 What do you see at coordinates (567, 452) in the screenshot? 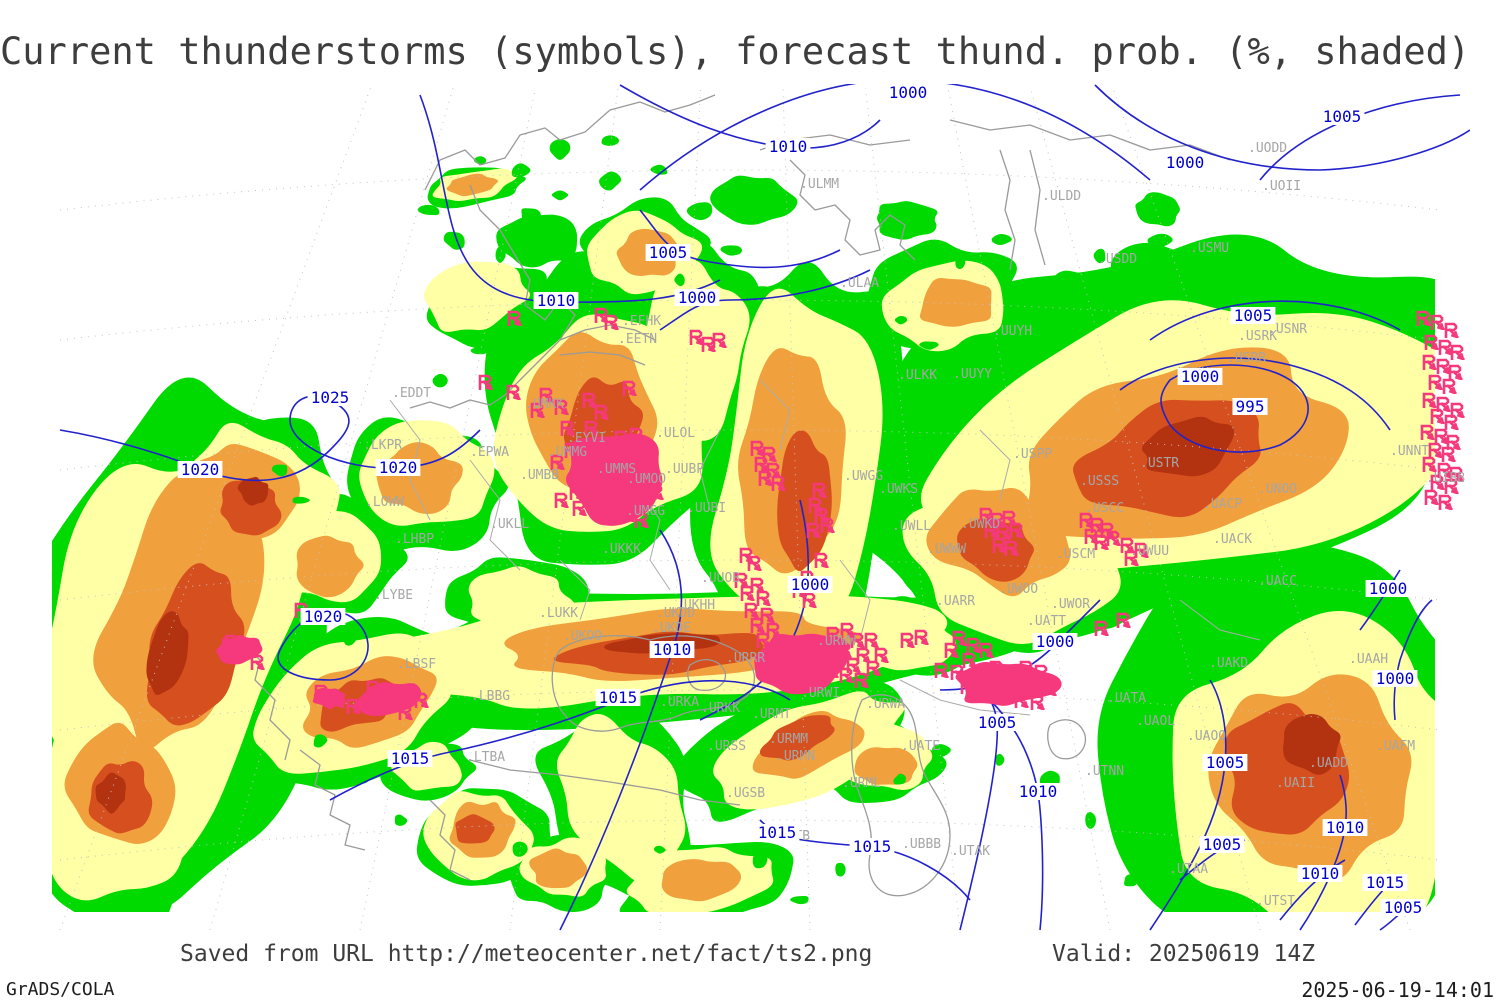
I see `svg-text: .UMMG` at bounding box center [567, 452].